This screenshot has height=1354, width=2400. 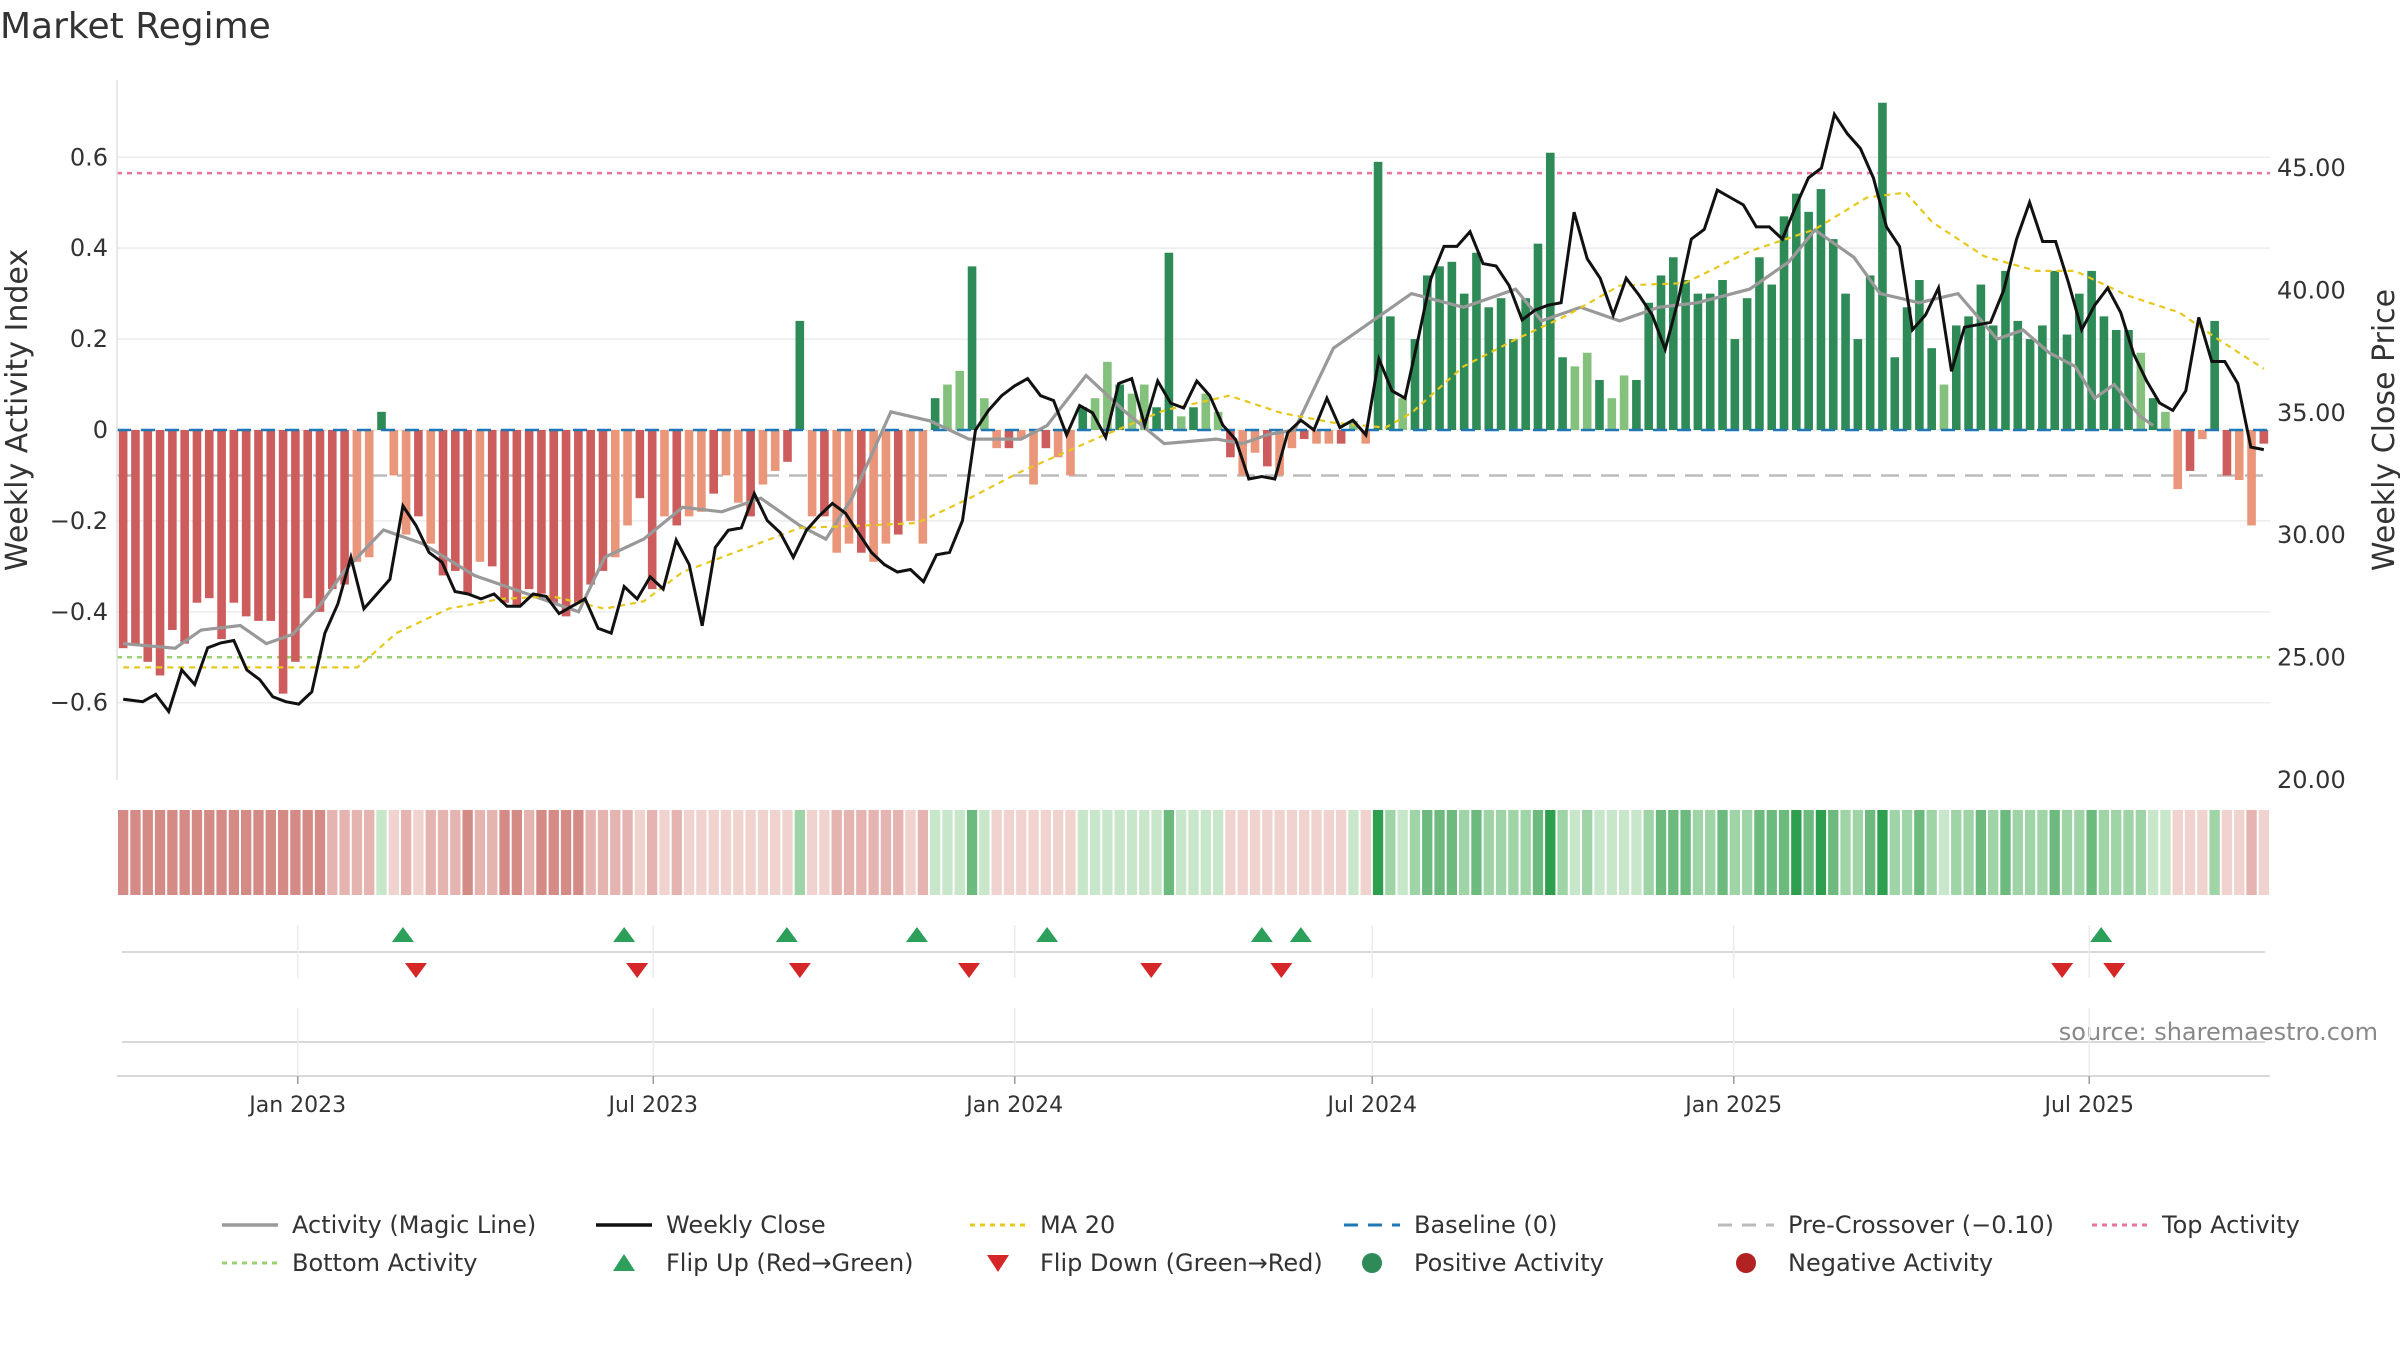 I want to click on right-tick-label: 45.00, so click(x=2311, y=168).